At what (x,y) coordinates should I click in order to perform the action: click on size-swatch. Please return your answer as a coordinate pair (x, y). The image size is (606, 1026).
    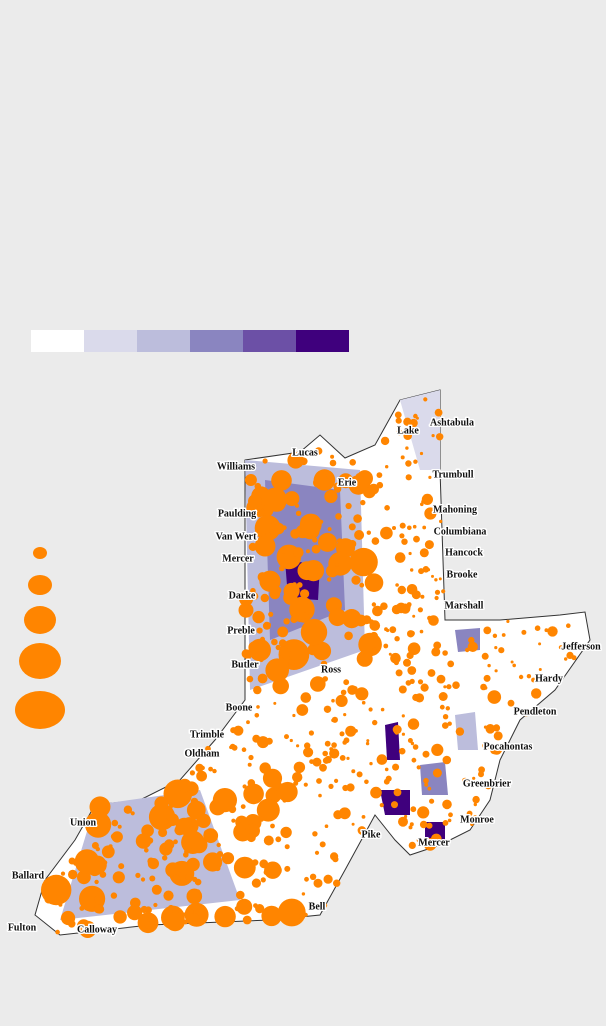
    Looking at the image, I should click on (40, 710).